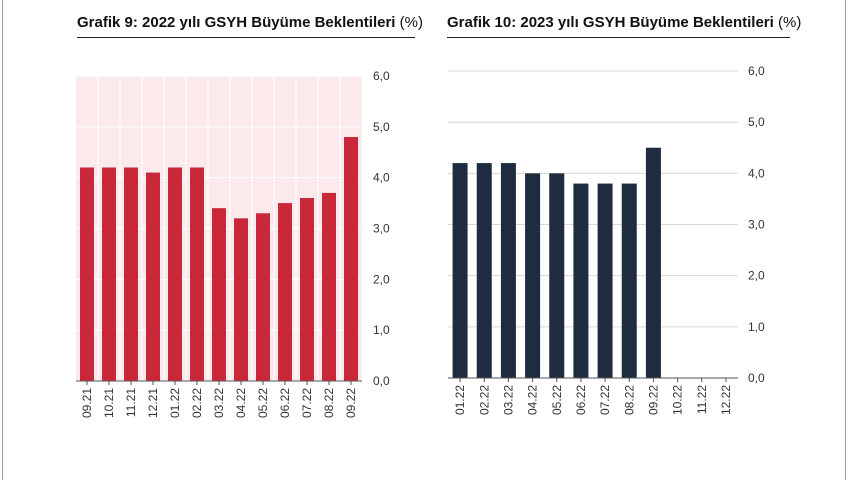  I want to click on chart10-xtick-label: 07.22, so click(605, 400).